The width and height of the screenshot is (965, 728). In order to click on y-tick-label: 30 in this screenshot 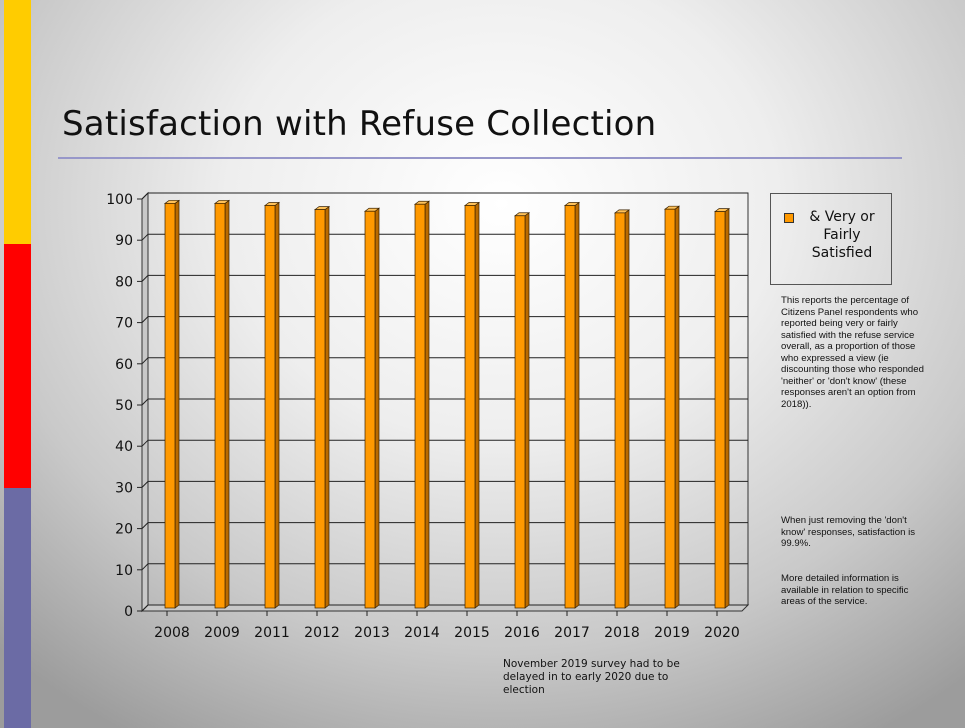, I will do `click(124, 488)`.